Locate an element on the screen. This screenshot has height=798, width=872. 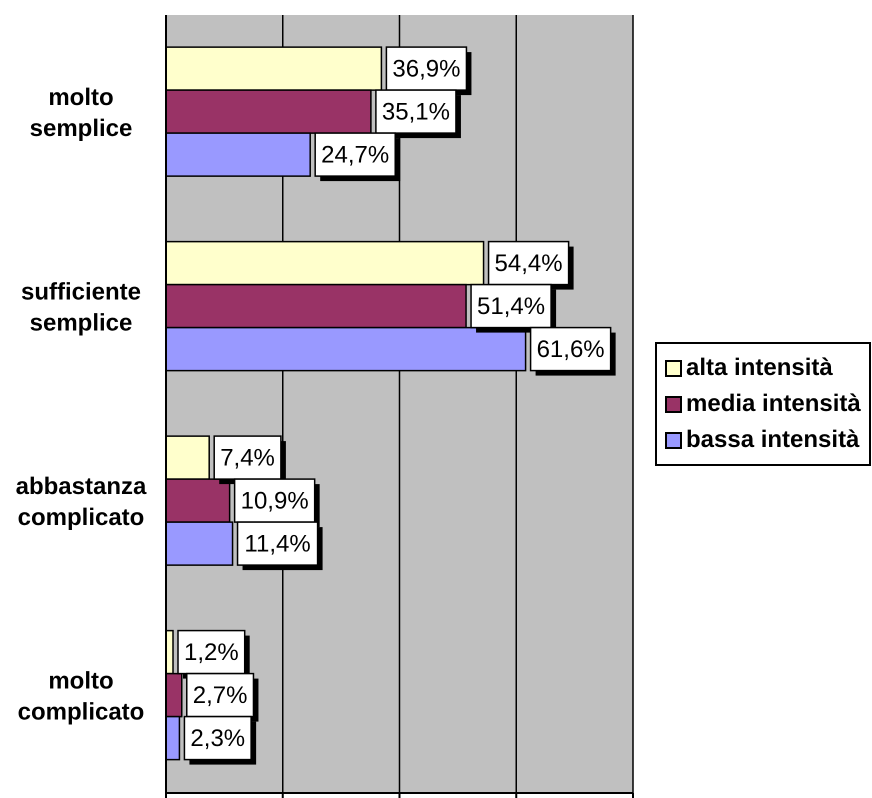
data-label: 51,4% is located at coordinates (511, 306).